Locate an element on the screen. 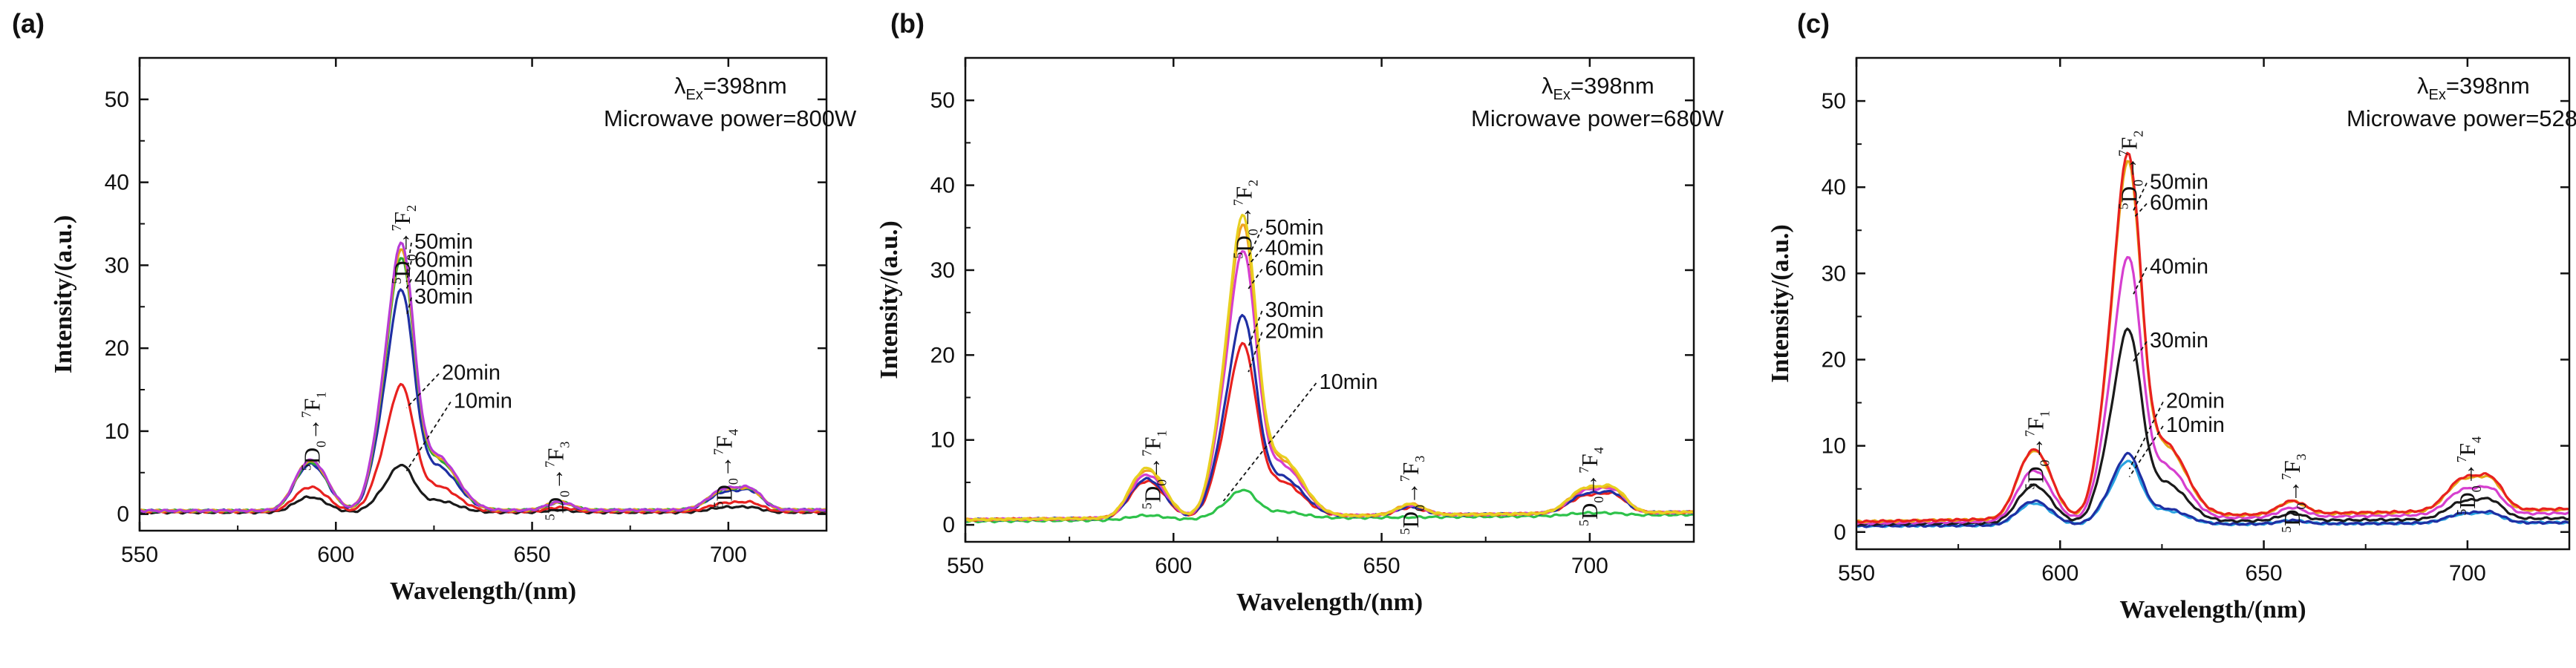 Image resolution: width=2576 pixels, height=668 pixels. lambda-subscript: Ex is located at coordinates (1562, 95).